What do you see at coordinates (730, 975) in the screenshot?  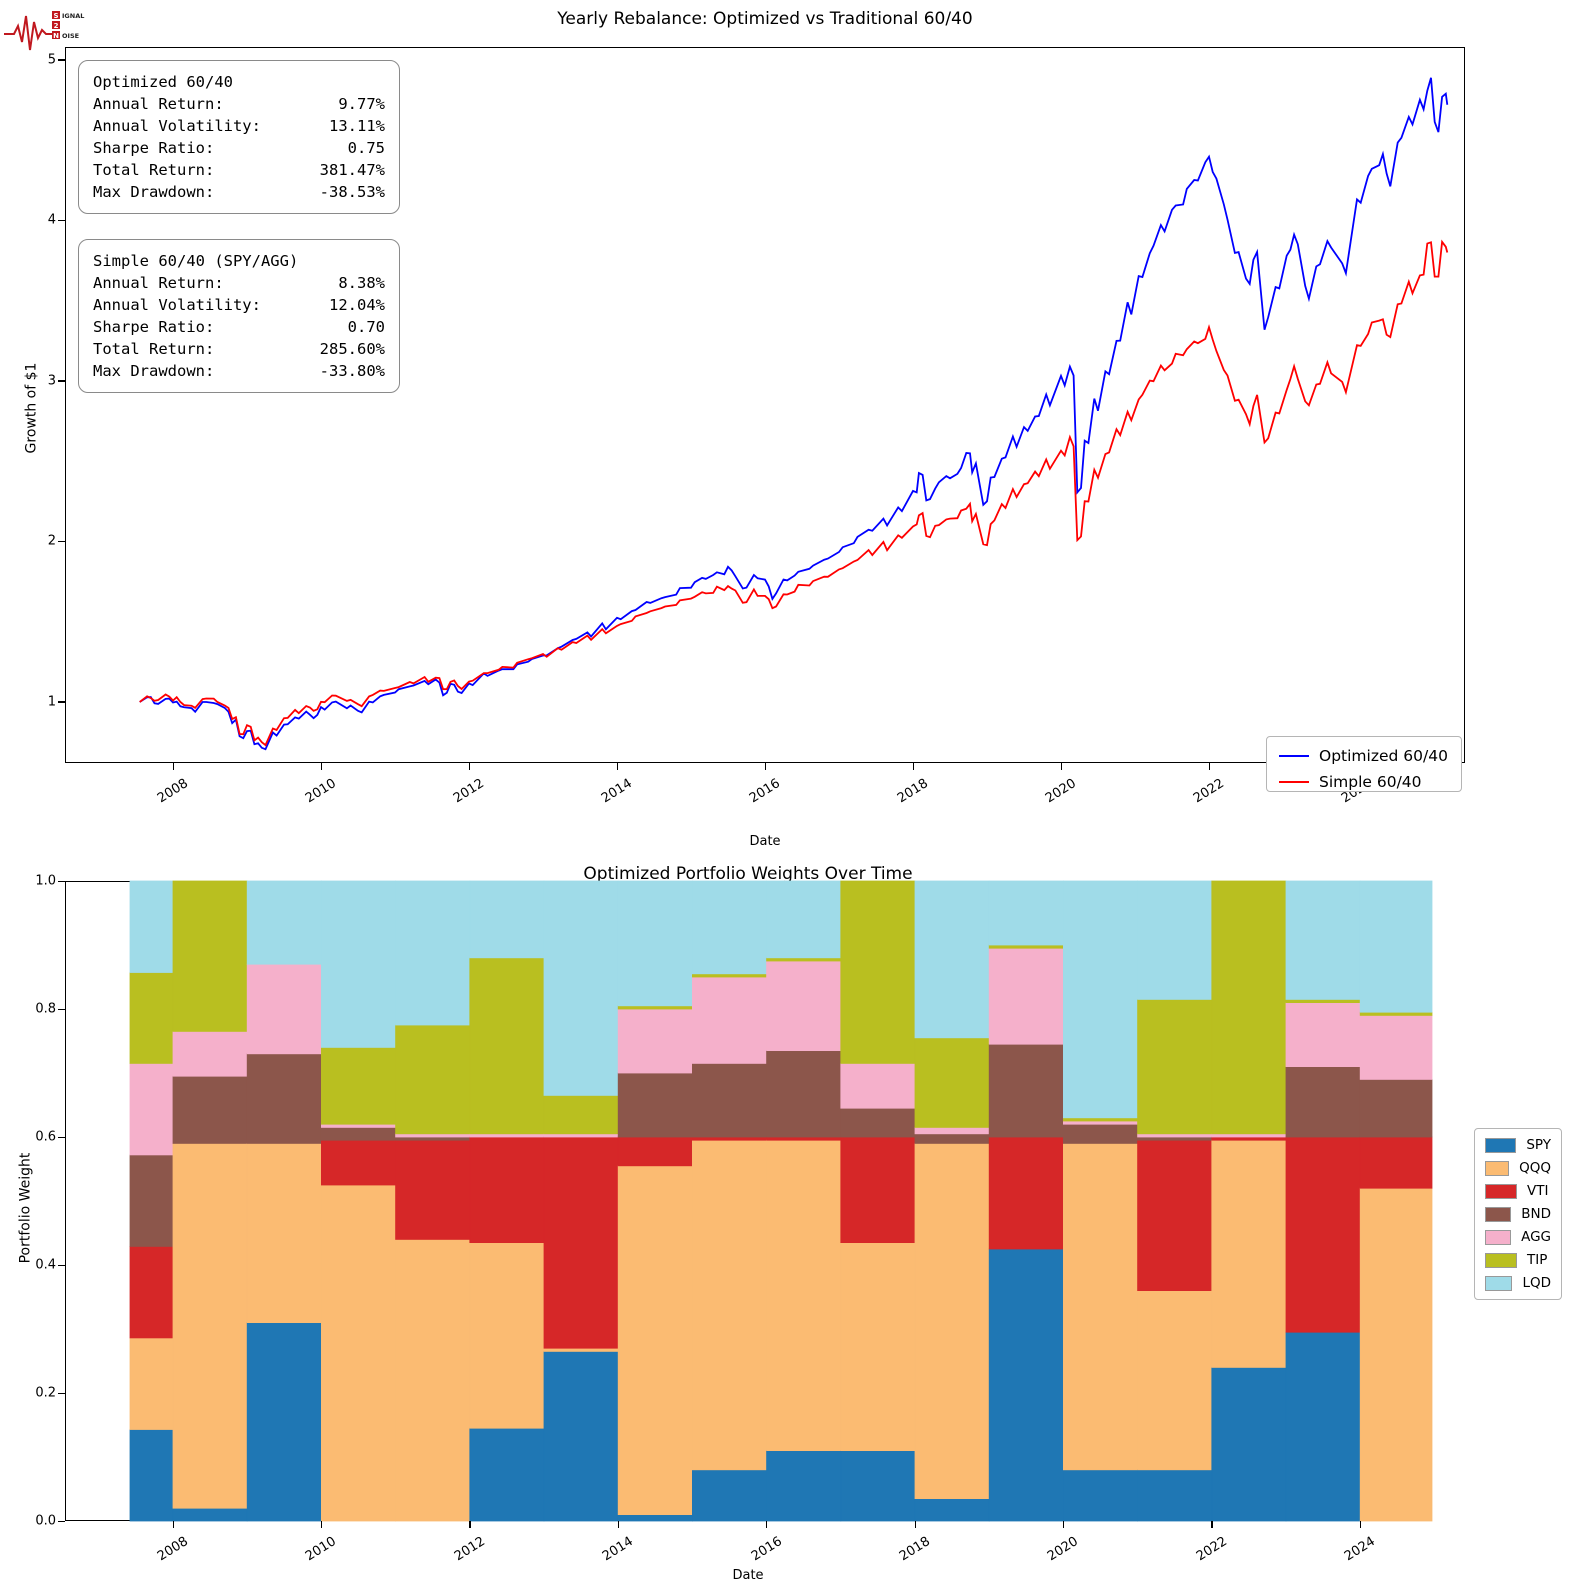 I see `stack-segment-tip-2015` at bounding box center [730, 975].